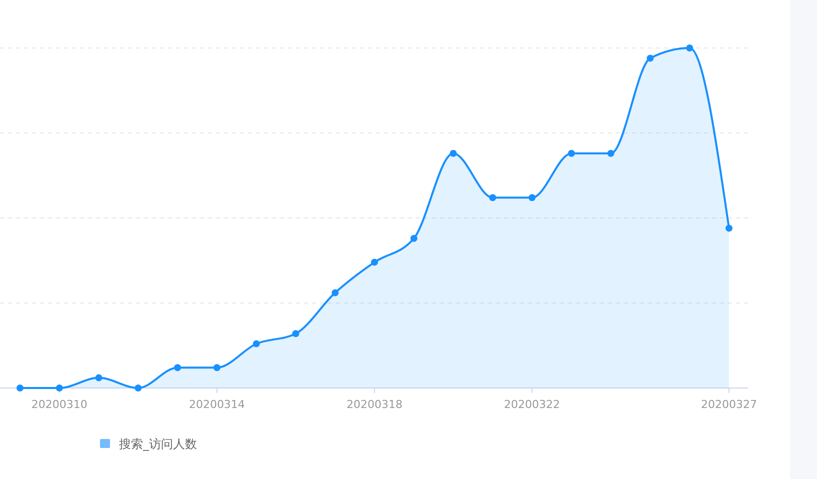  What do you see at coordinates (216, 405) in the screenshot?
I see `x-tick-label: 20200314` at bounding box center [216, 405].